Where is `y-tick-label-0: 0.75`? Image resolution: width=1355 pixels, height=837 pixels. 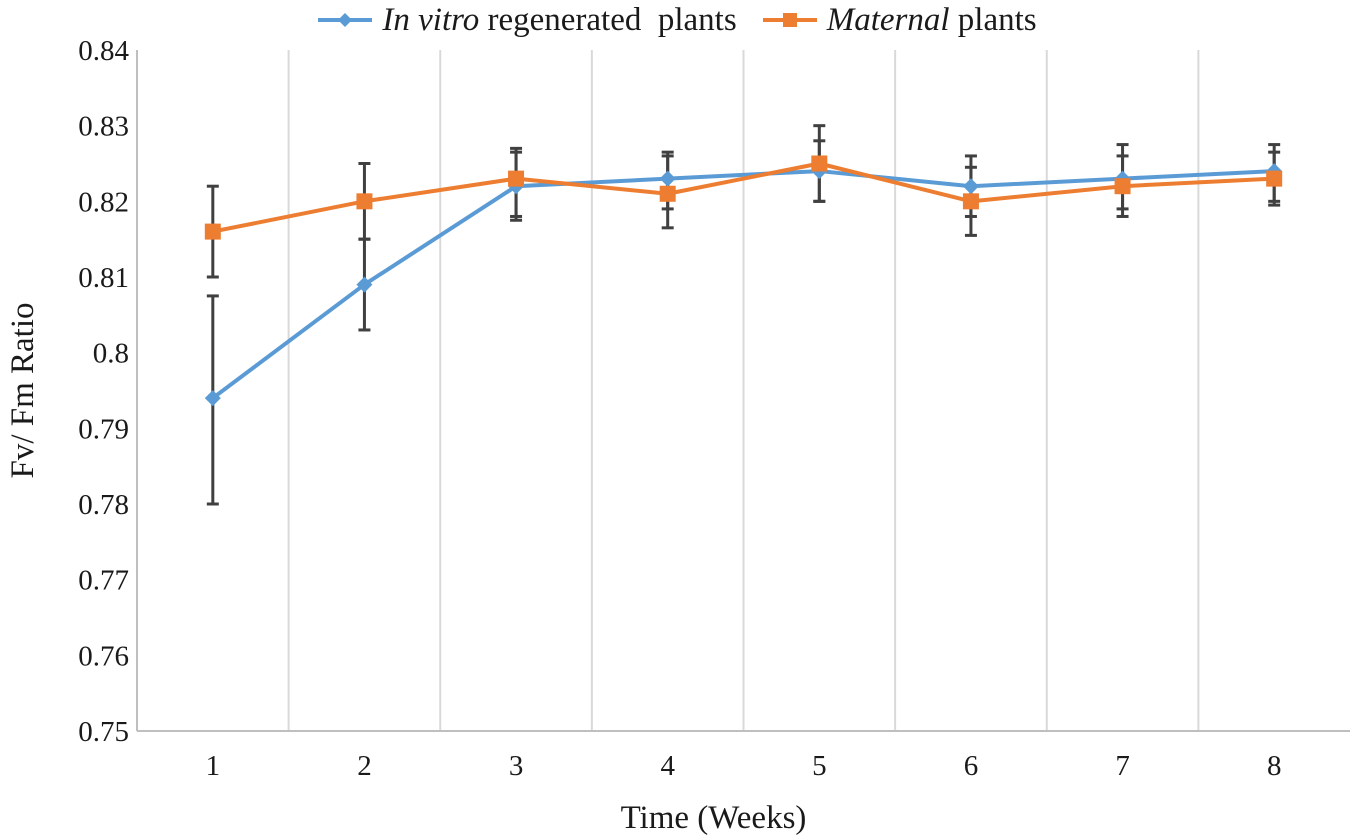 y-tick-label-0: 0.75 is located at coordinates (103, 732).